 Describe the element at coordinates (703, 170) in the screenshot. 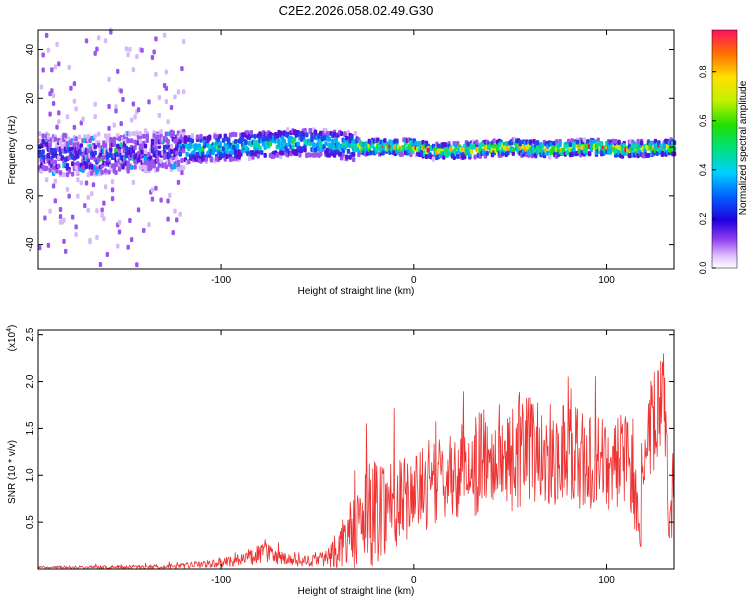

I see `colorbar-tick-label: 0.4` at that location.